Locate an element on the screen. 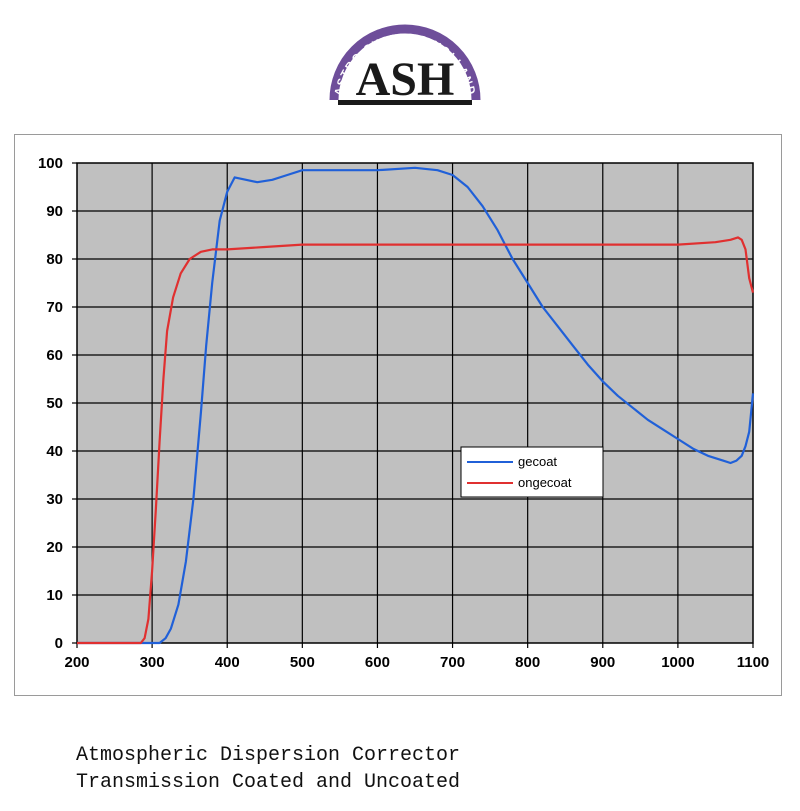 This screenshot has width=800, height=811. astro-systems-holland-logo: ASTRO SYSTEMS HOLLAND ASH is located at coordinates (405, 65).